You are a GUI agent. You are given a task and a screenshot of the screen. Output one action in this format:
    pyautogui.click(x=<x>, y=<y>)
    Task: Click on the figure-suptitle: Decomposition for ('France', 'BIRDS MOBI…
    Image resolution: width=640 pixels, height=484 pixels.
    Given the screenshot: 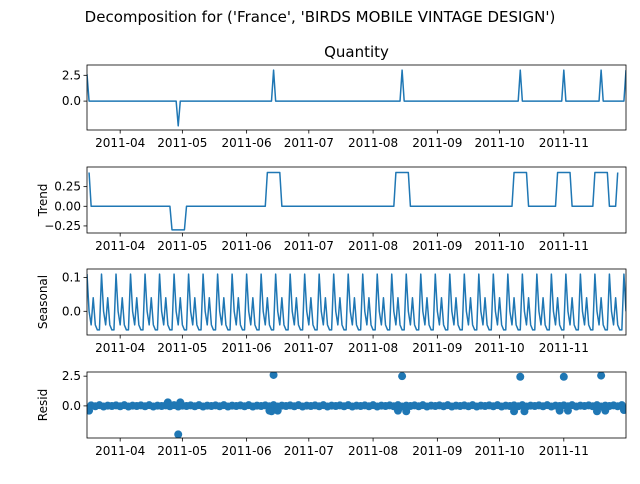 What is the action you would take?
    pyautogui.click(x=320, y=17)
    